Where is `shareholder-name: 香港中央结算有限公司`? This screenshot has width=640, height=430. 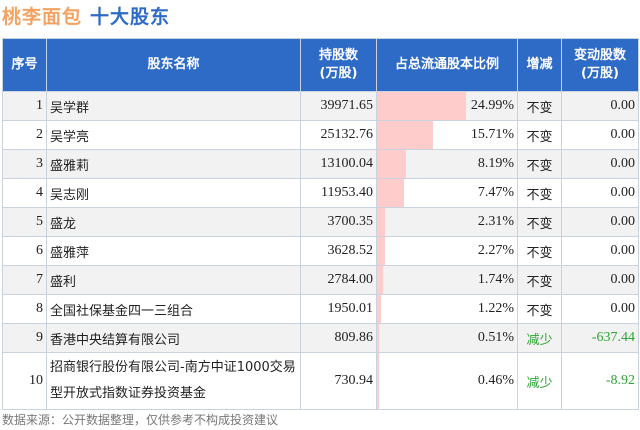 shareholder-name: 香港中央结算有限公司 is located at coordinates (173, 338).